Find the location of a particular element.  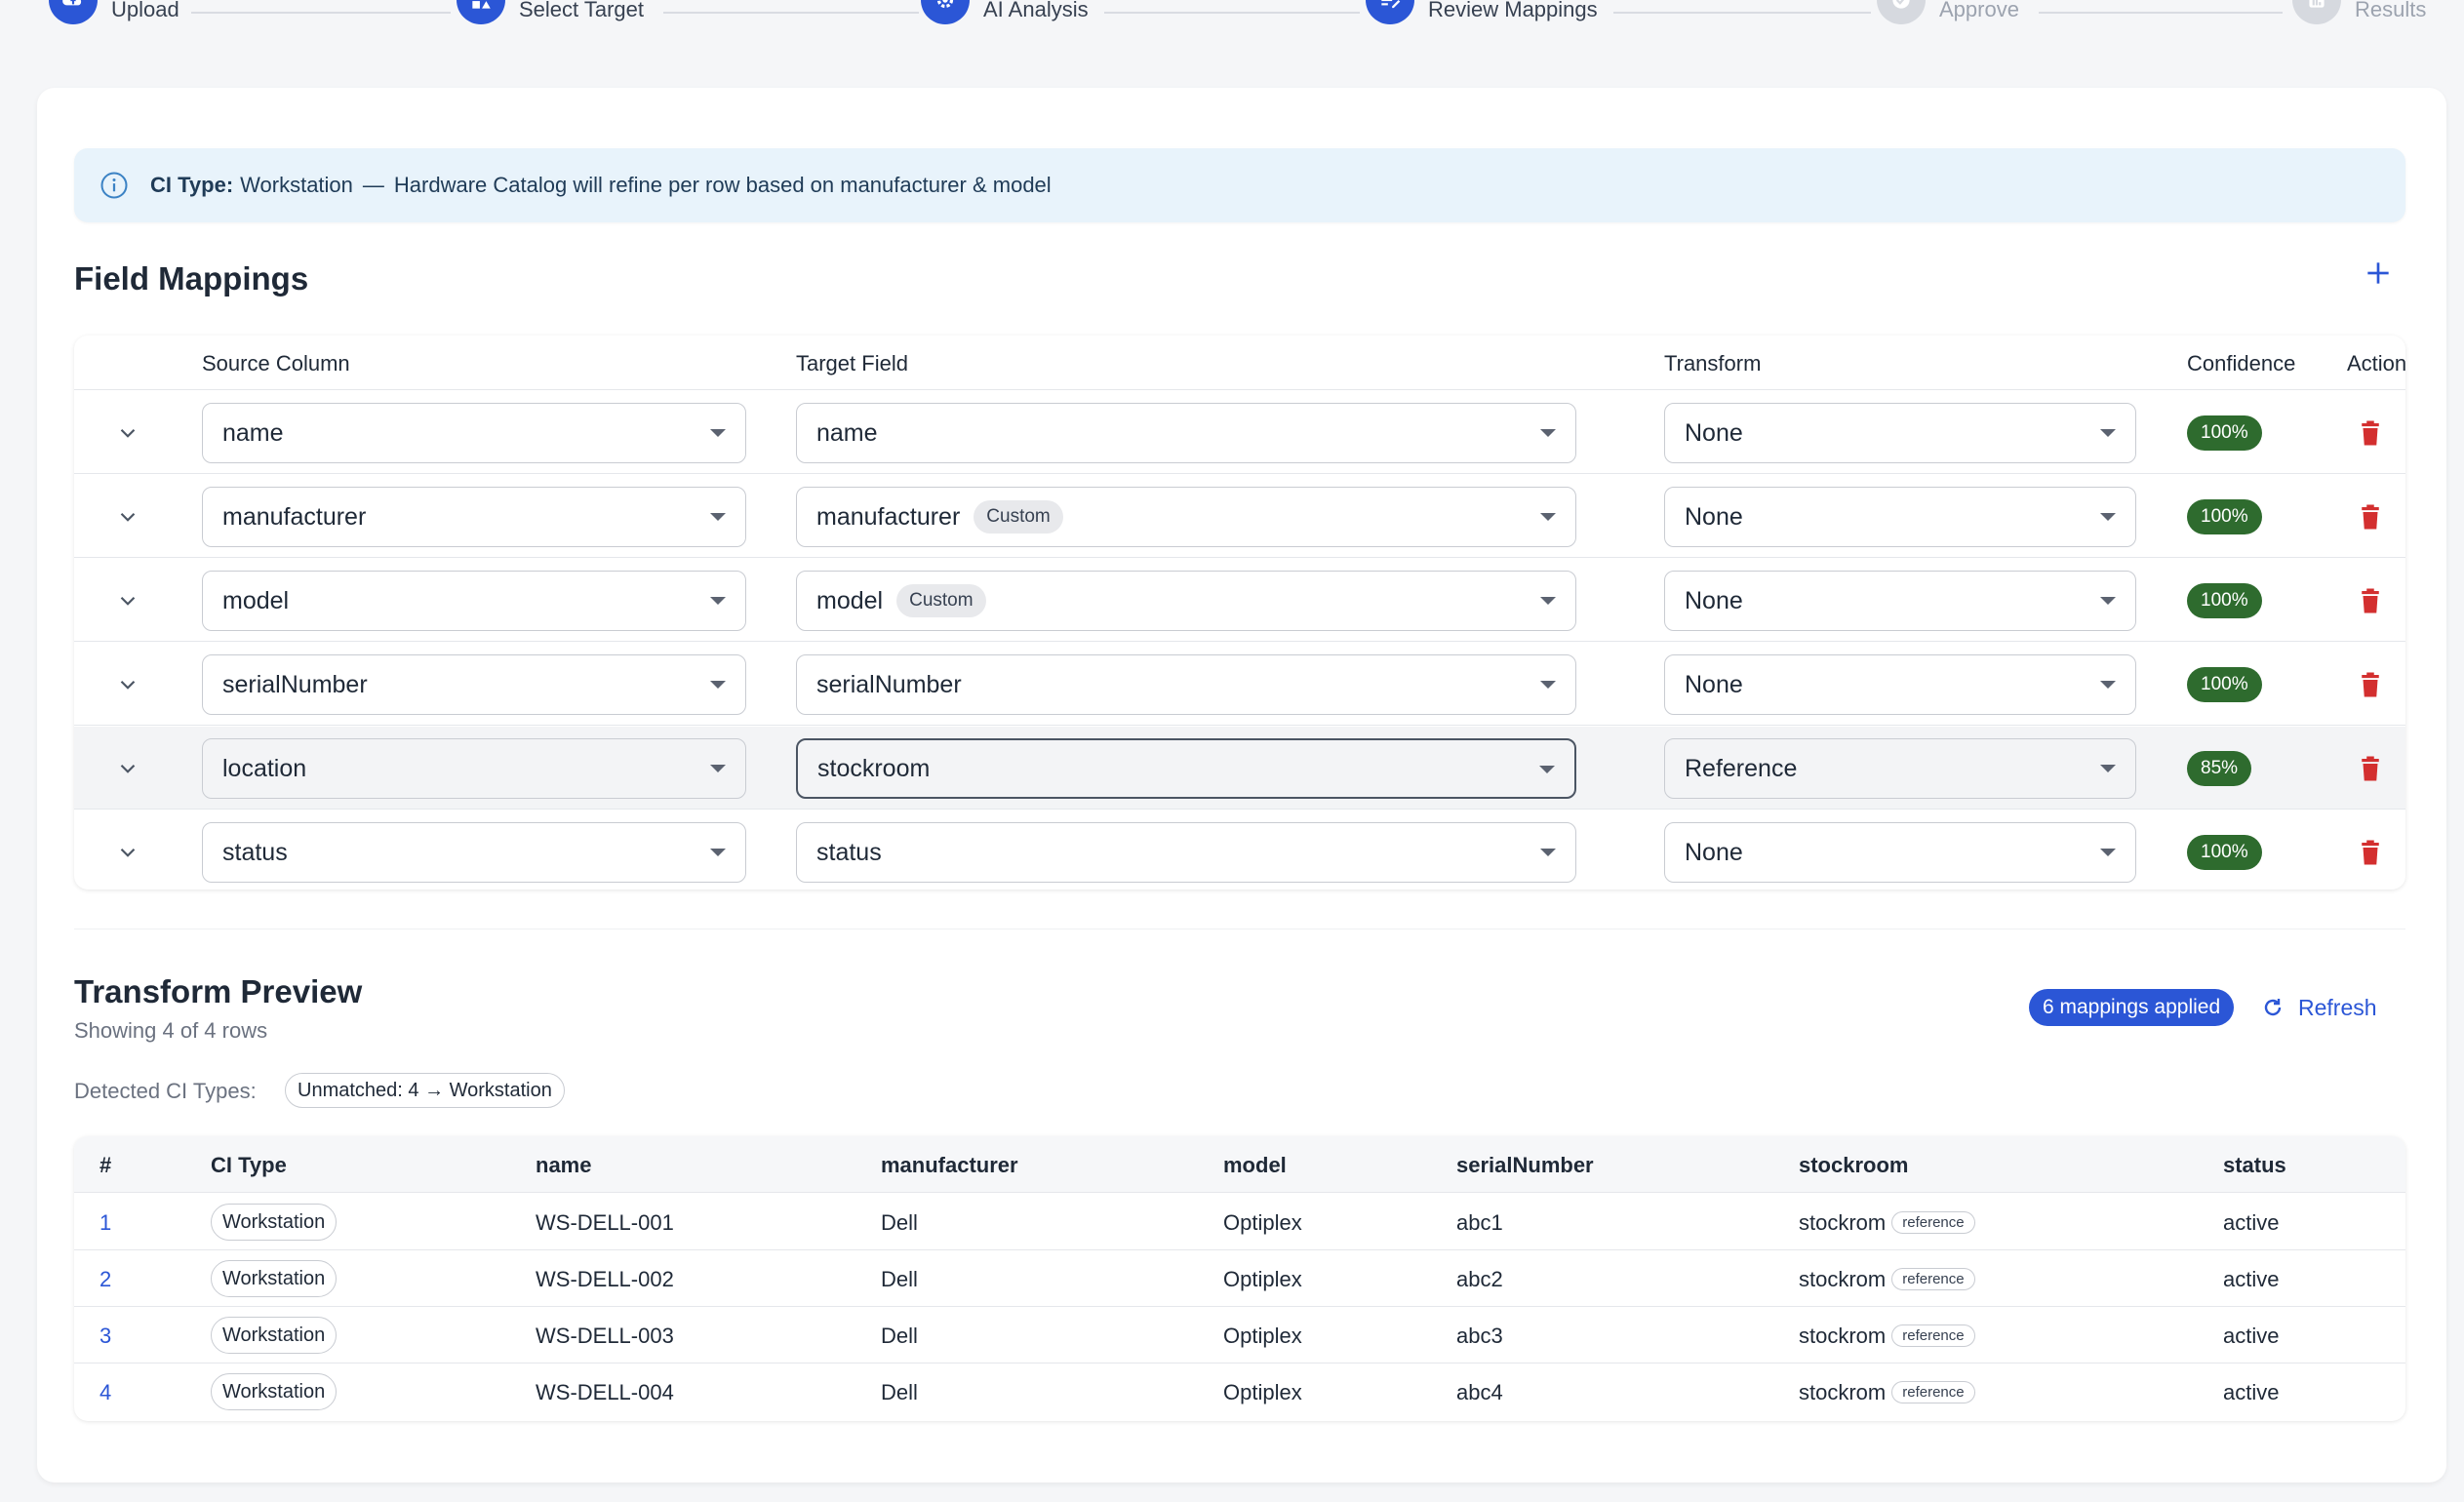

step-review-mappings: Review Mappings is located at coordinates (1482, 12).